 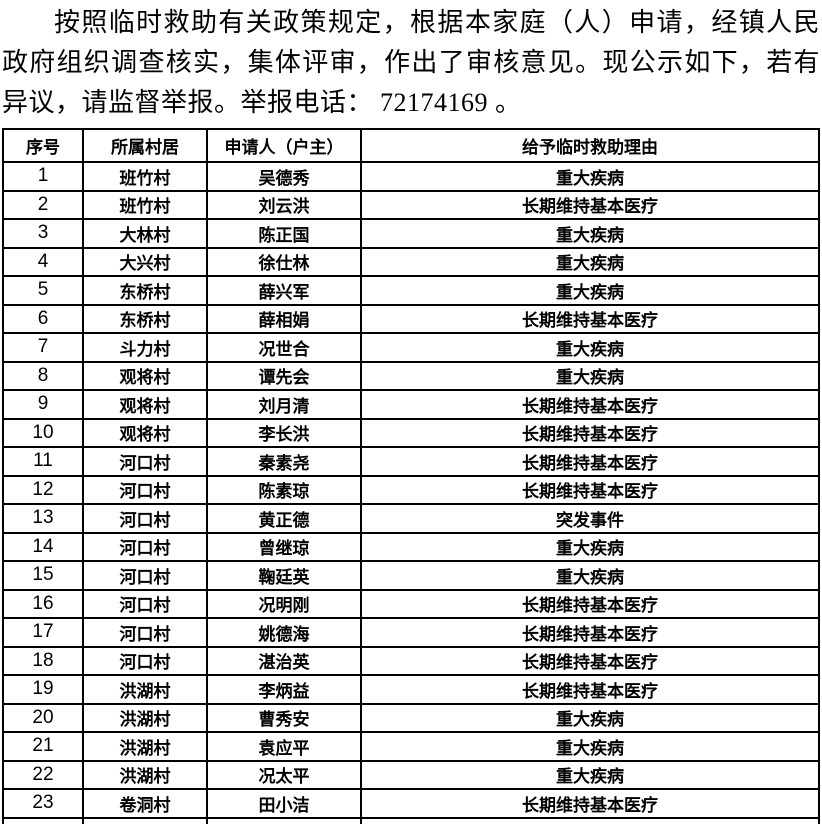 I want to click on table-row: 2 班竹村 刘云洪 长期维持基本医疗, so click(x=411, y=204).